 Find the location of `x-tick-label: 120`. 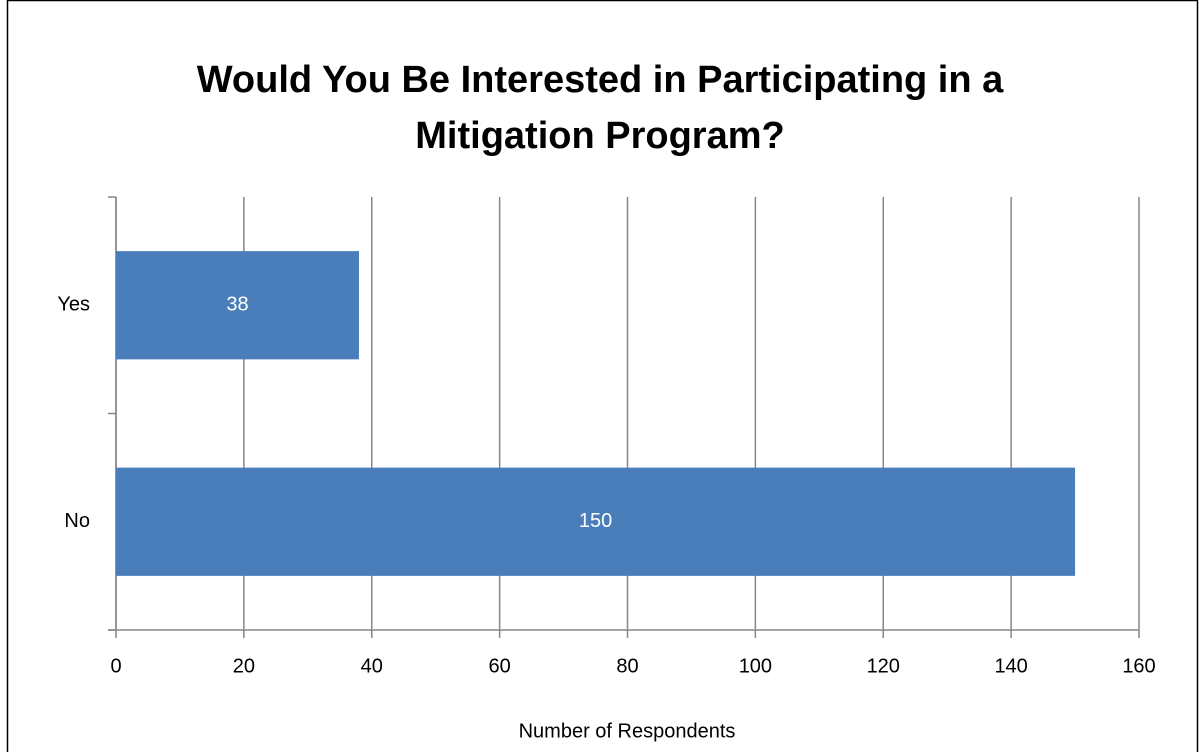

x-tick-label: 120 is located at coordinates (883, 666).